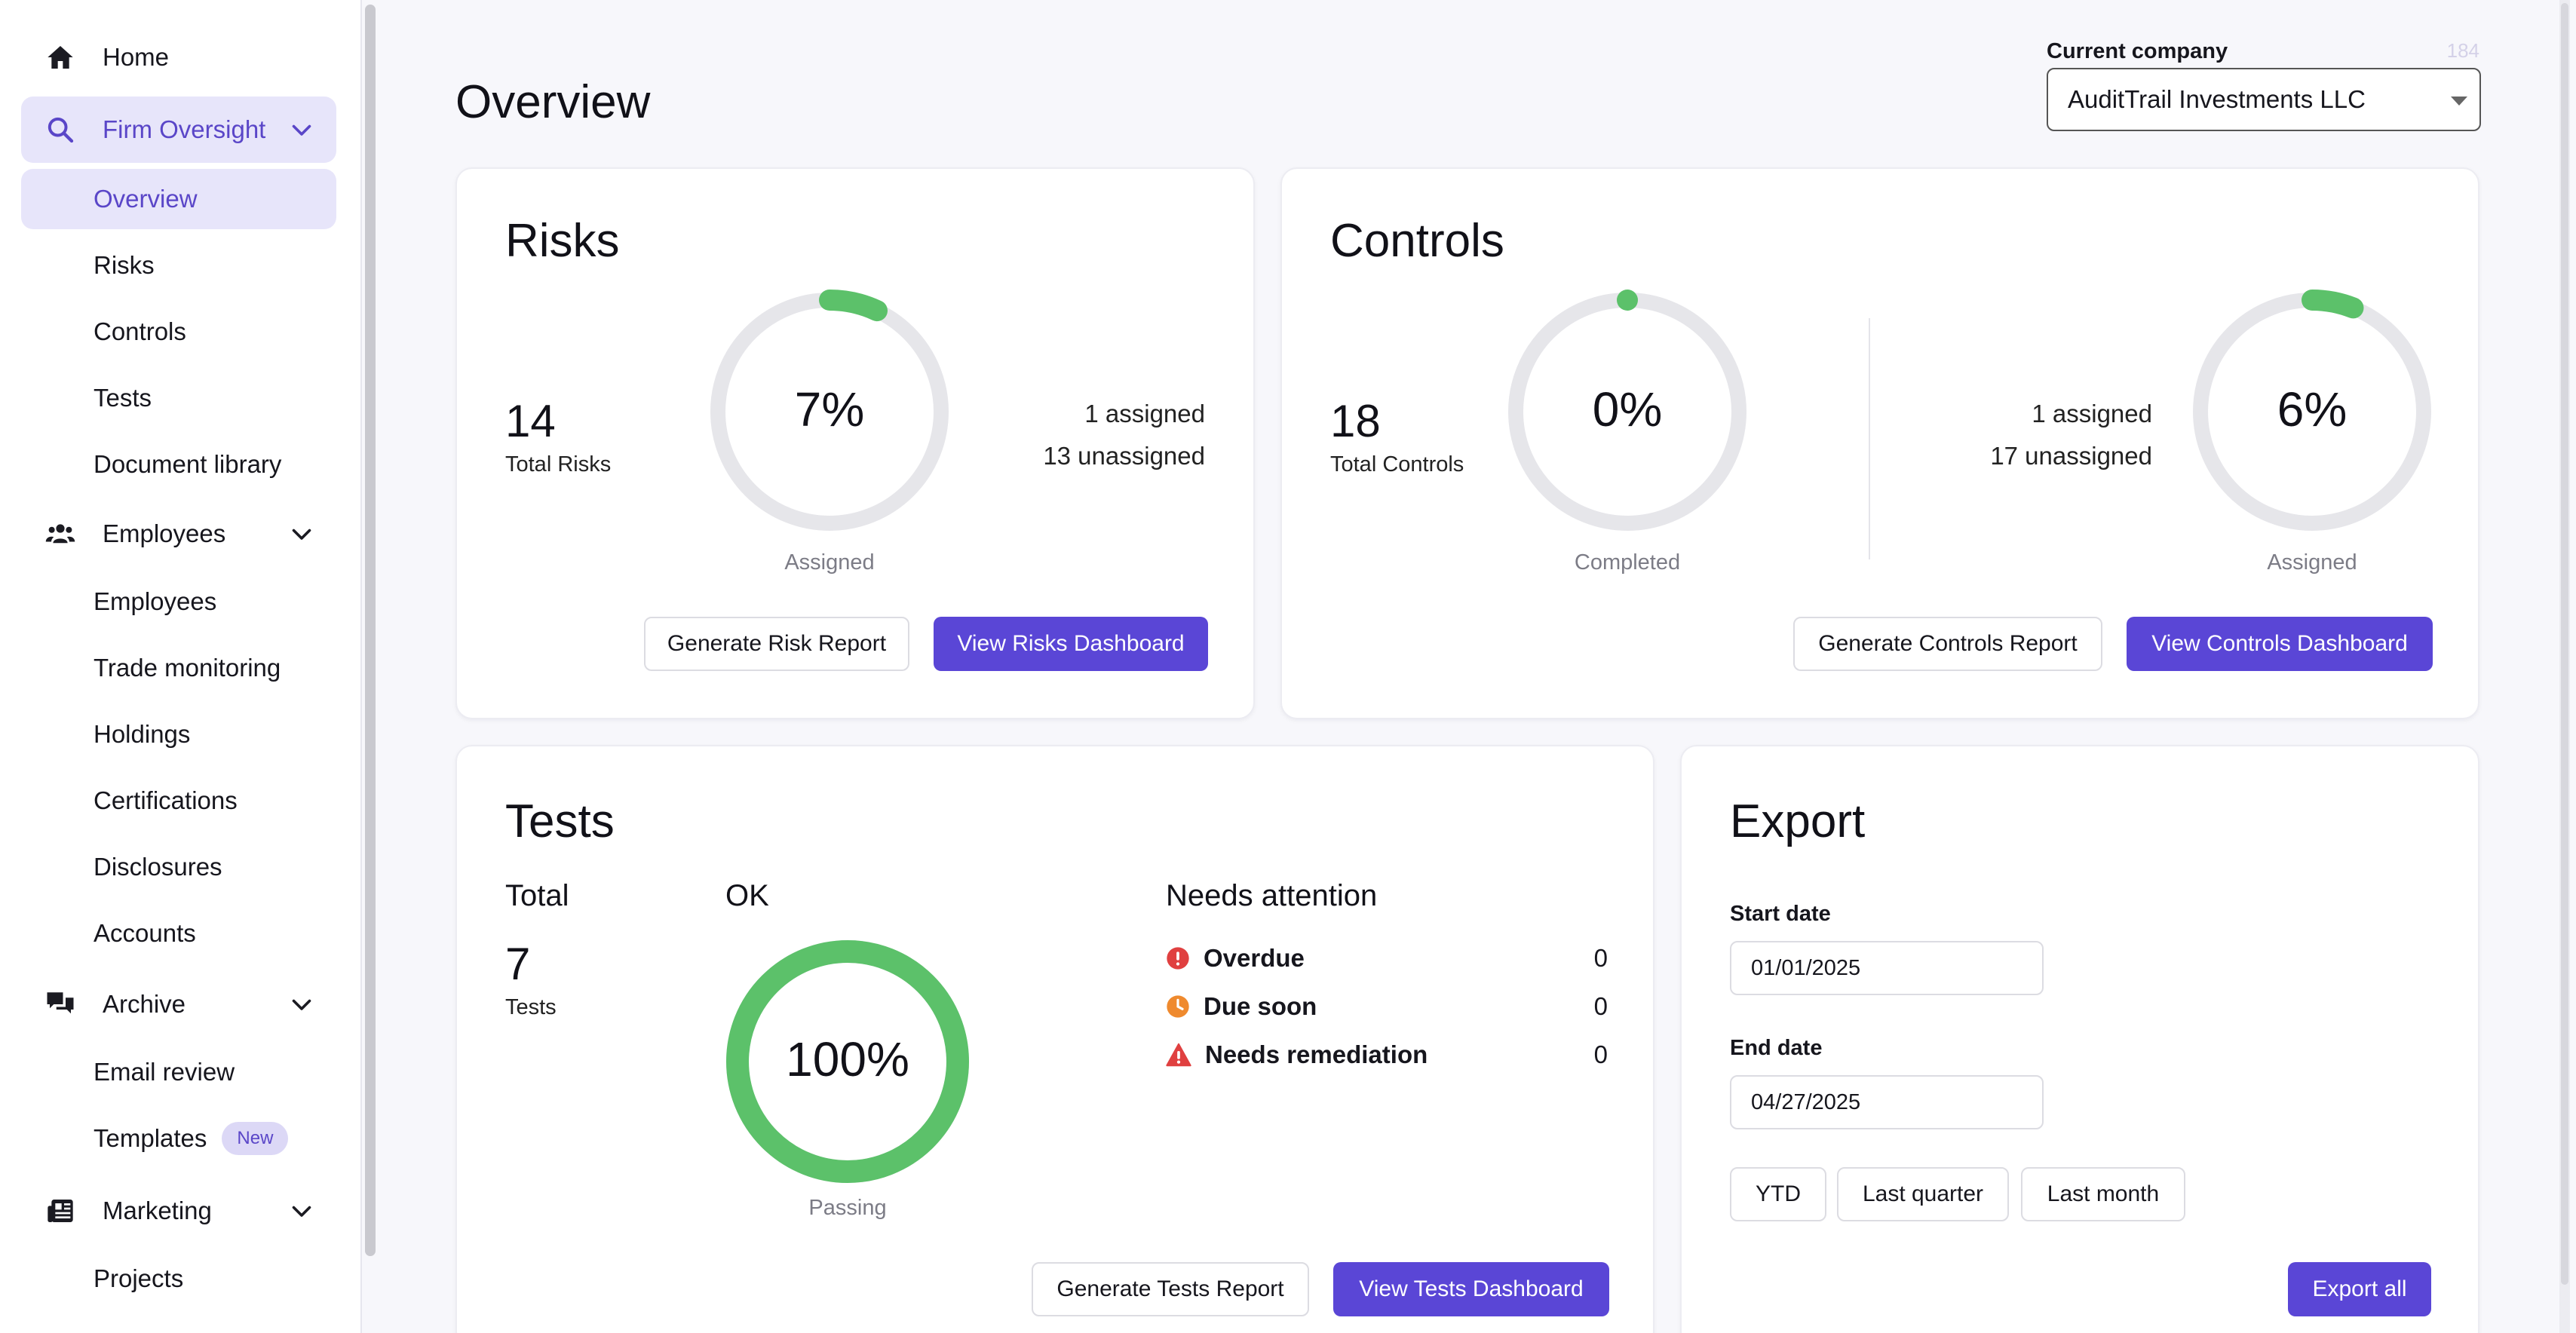  What do you see at coordinates (2137, 51) in the screenshot?
I see `company-label: Current company` at bounding box center [2137, 51].